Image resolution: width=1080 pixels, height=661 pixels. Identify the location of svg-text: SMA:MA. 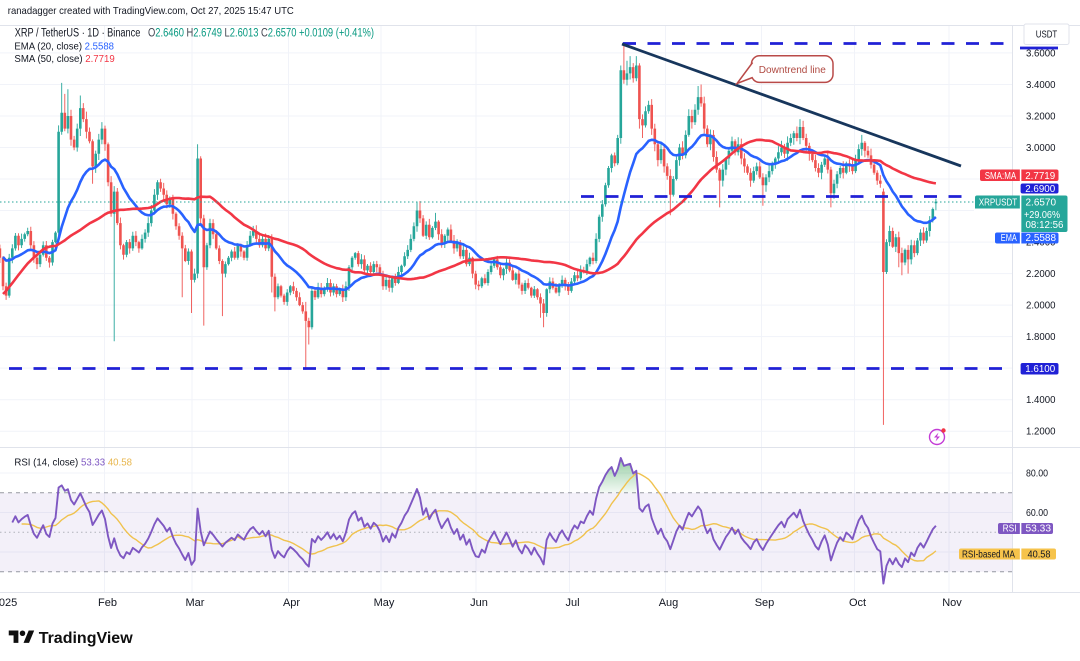
(1001, 176).